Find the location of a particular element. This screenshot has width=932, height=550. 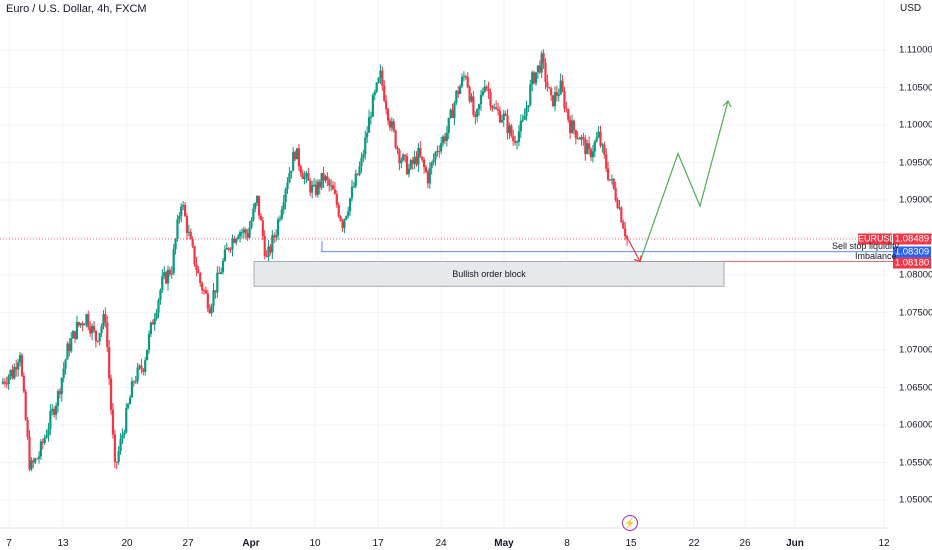

lightning-icon: ⚡ is located at coordinates (630, 523).